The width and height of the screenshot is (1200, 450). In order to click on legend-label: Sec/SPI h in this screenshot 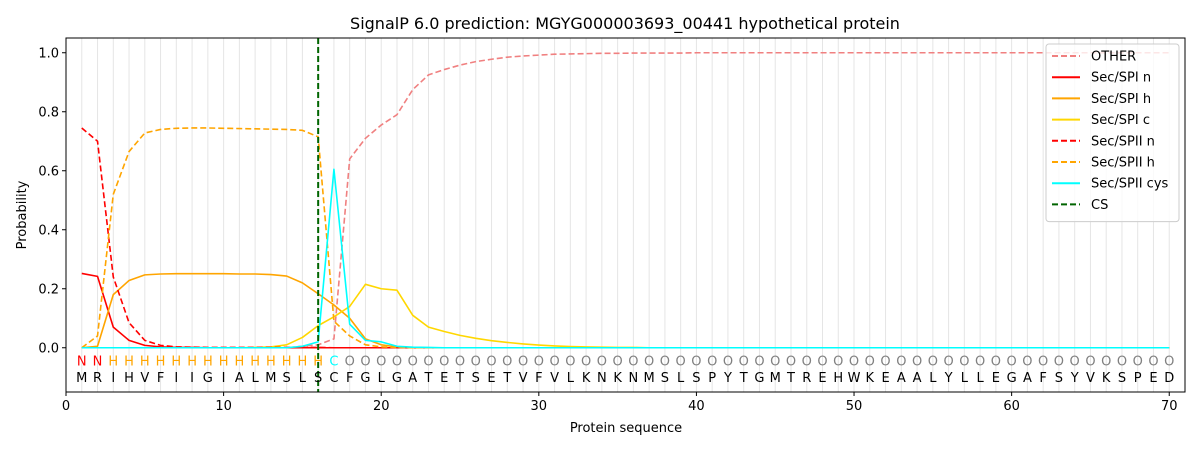, I will do `click(1121, 99)`.